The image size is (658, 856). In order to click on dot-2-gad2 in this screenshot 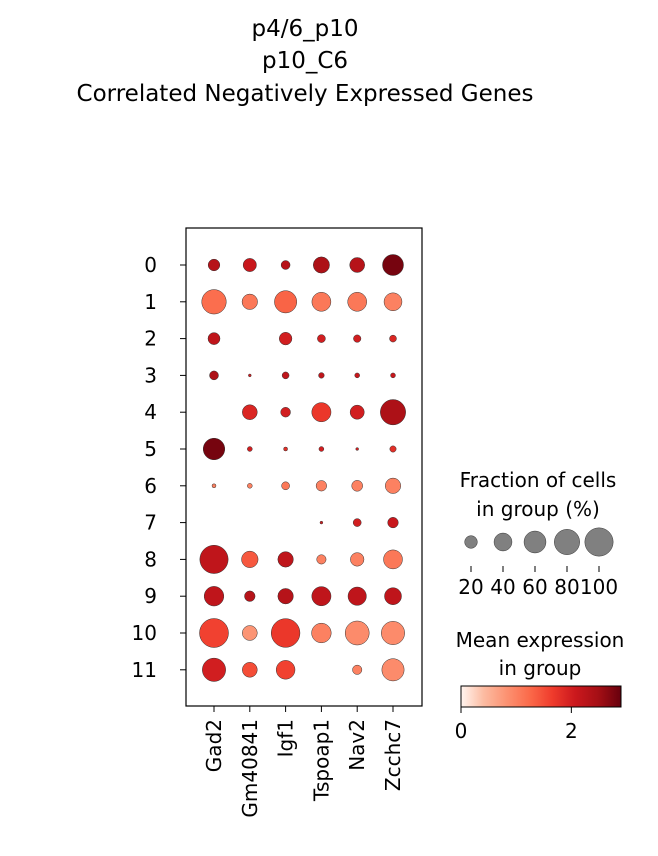, I will do `click(214, 338)`.